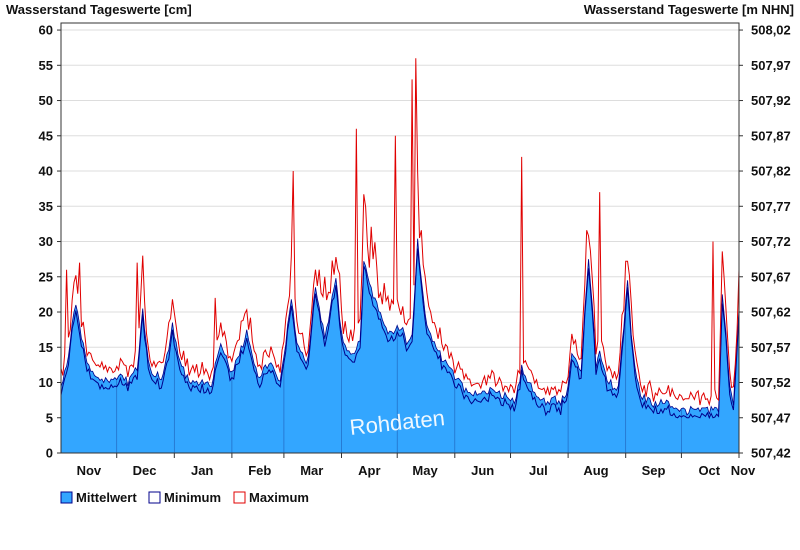 The width and height of the screenshot is (800, 550). Describe the element at coordinates (771, 171) in the screenshot. I see `right-tick-label: 507,82` at that location.